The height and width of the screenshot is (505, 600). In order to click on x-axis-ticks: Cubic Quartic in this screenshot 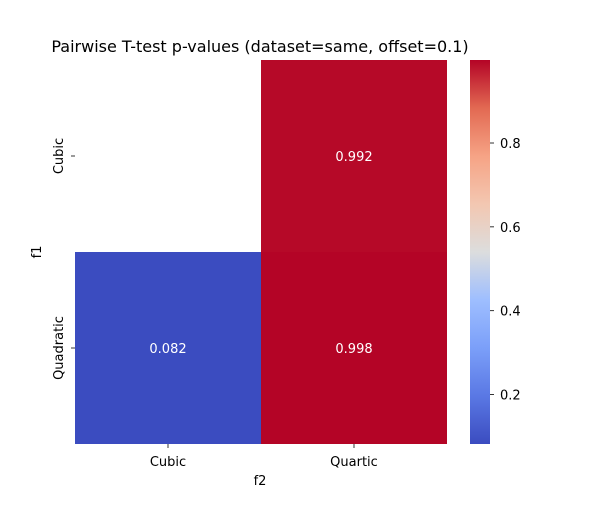, I will do `click(264, 457)`.